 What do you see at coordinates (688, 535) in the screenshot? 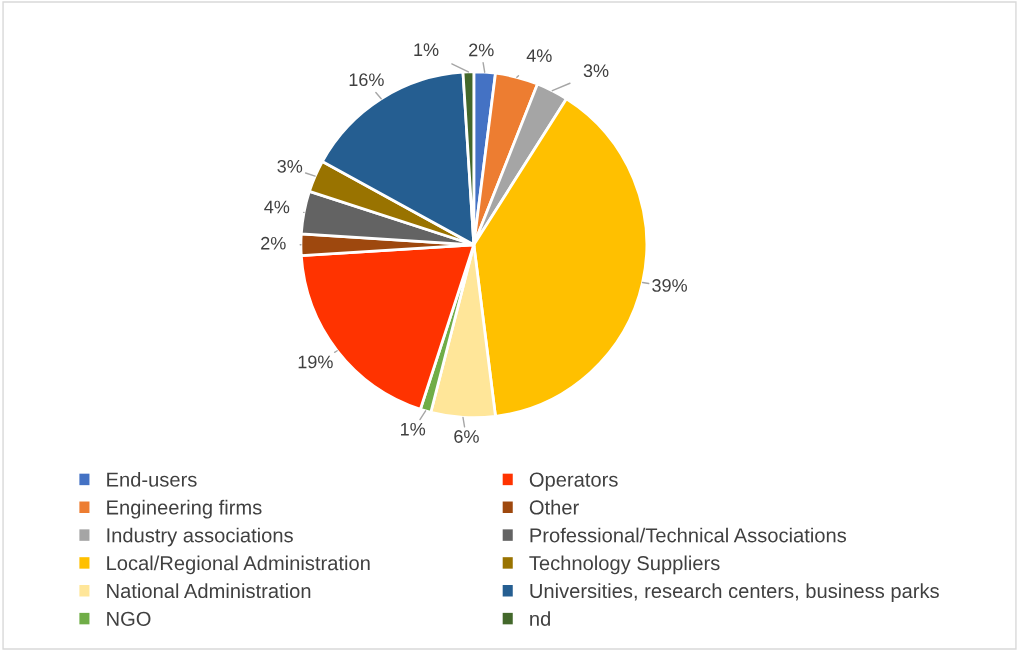
I see `legend-label: Professional/Technical Associations` at bounding box center [688, 535].